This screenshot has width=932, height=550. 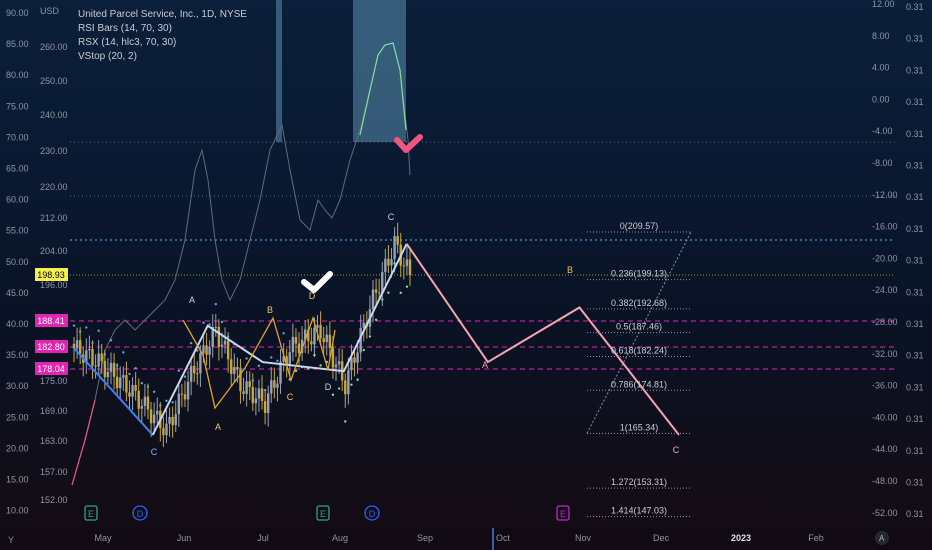 What do you see at coordinates (107, 56) in the screenshot?
I see `indicator-vstop: VStop (20, 2)` at bounding box center [107, 56].